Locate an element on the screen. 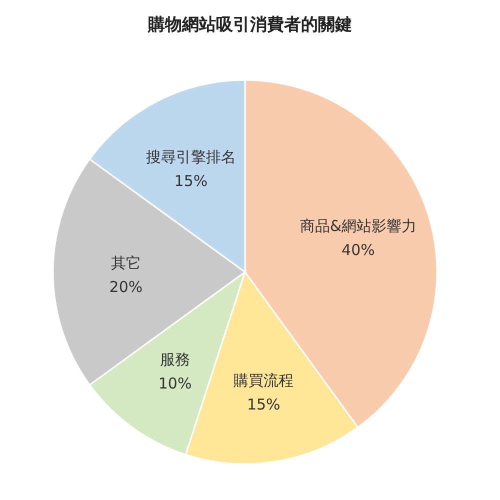 This screenshot has width=500, height=500. slice-label: 購買流程 is located at coordinates (264, 381).